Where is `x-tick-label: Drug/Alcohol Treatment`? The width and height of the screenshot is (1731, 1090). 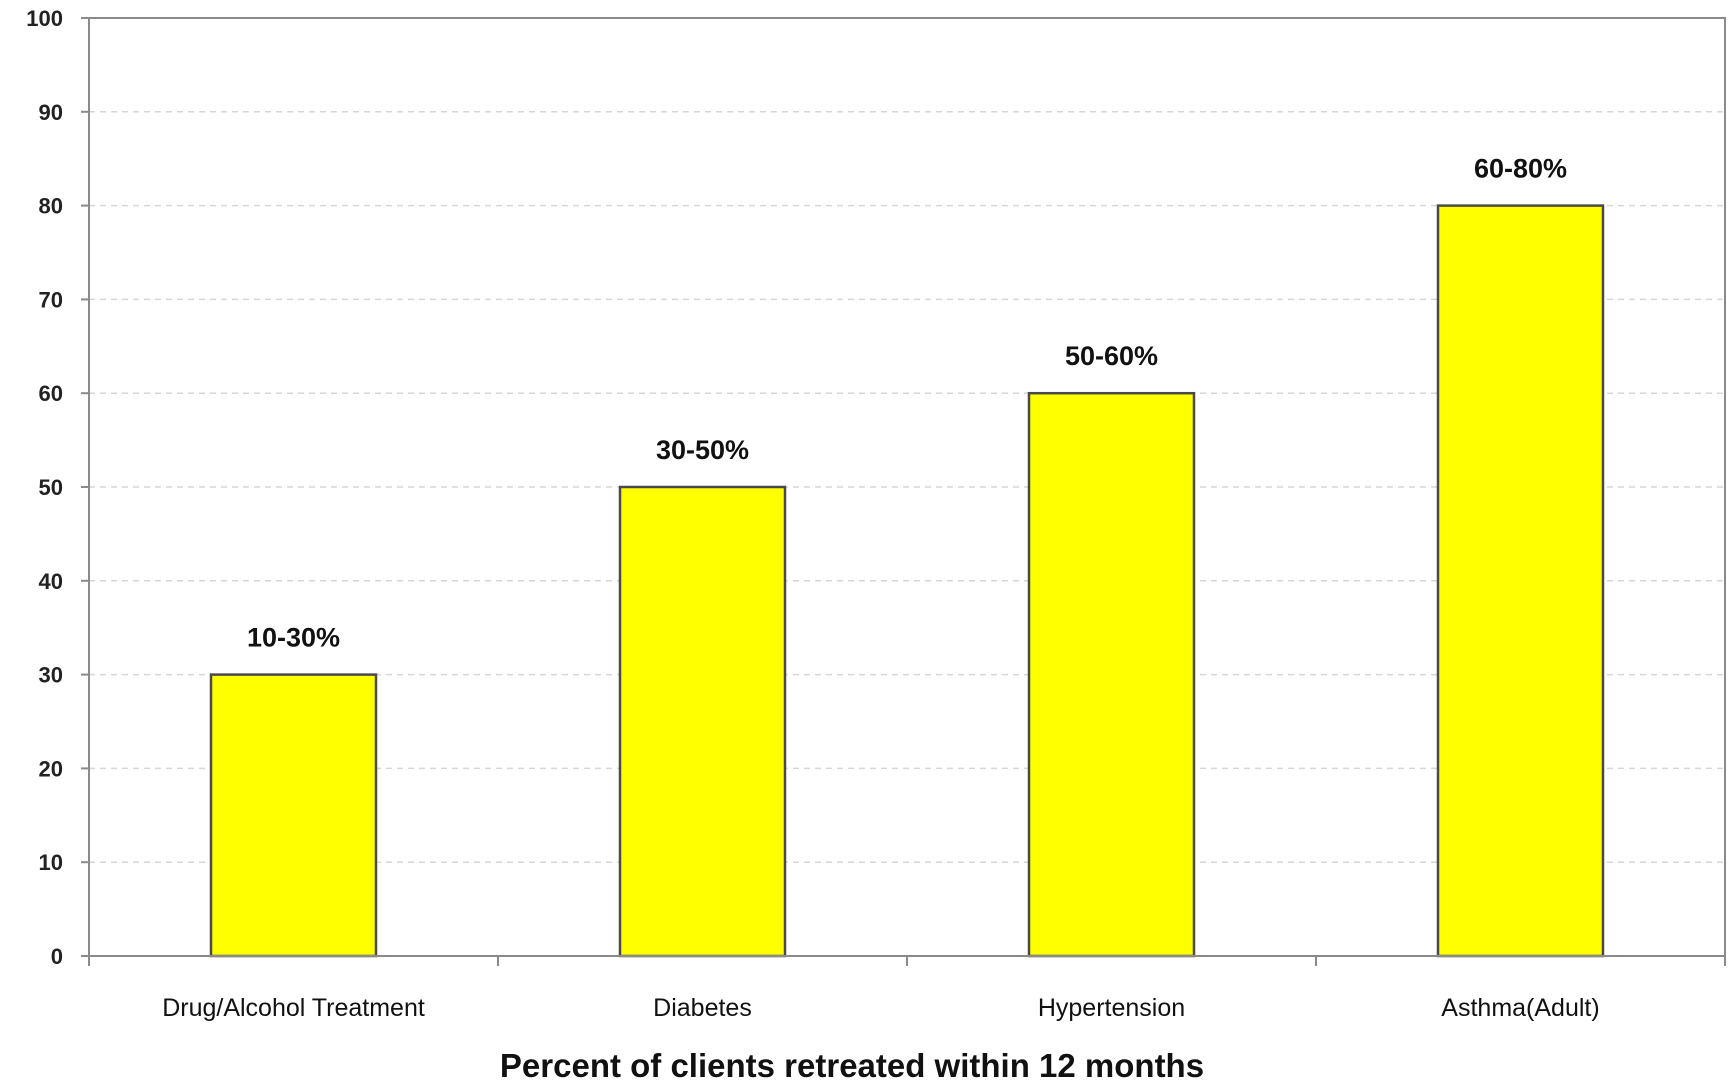 x-tick-label: Drug/Alcohol Treatment is located at coordinates (293, 1008).